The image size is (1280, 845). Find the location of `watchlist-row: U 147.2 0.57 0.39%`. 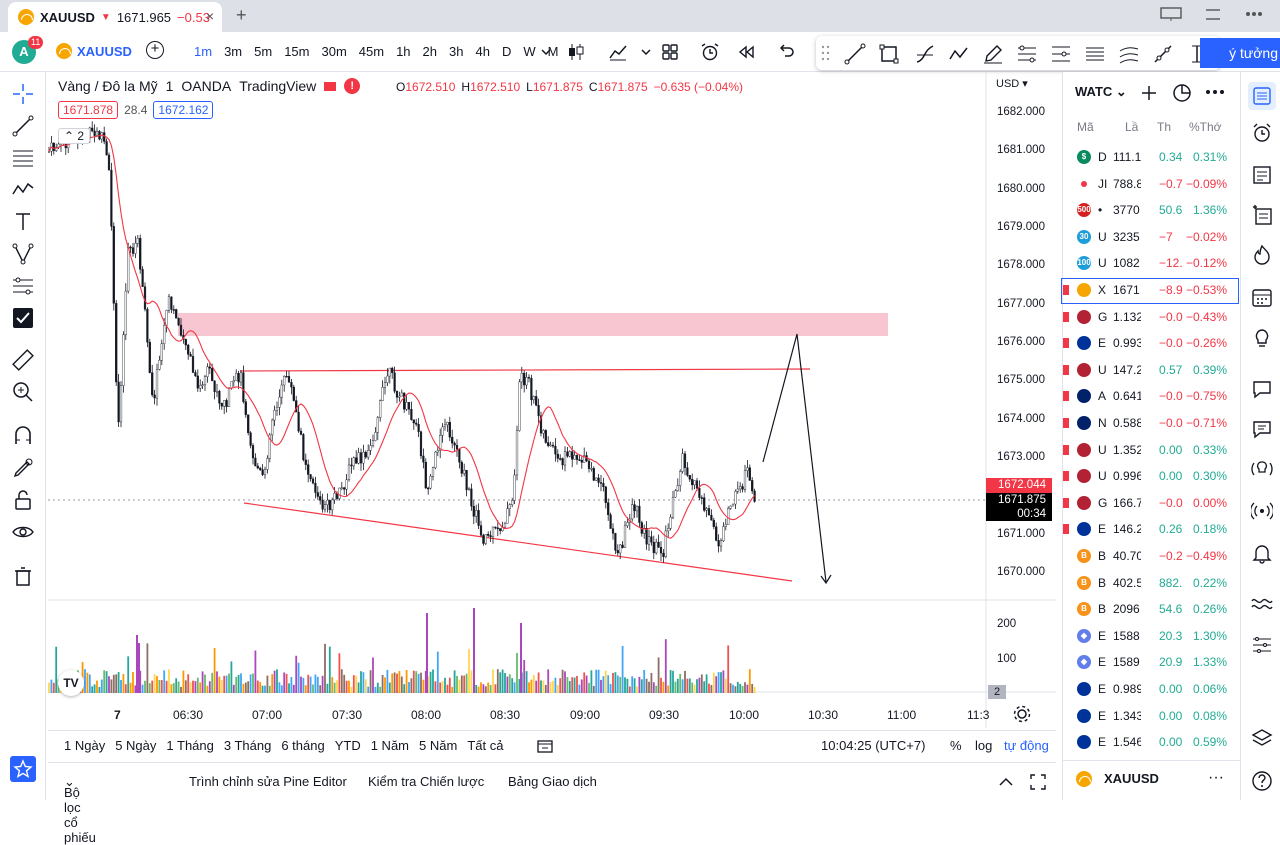

watchlist-row: U 147.2 0.57 0.39% is located at coordinates (1152, 370).